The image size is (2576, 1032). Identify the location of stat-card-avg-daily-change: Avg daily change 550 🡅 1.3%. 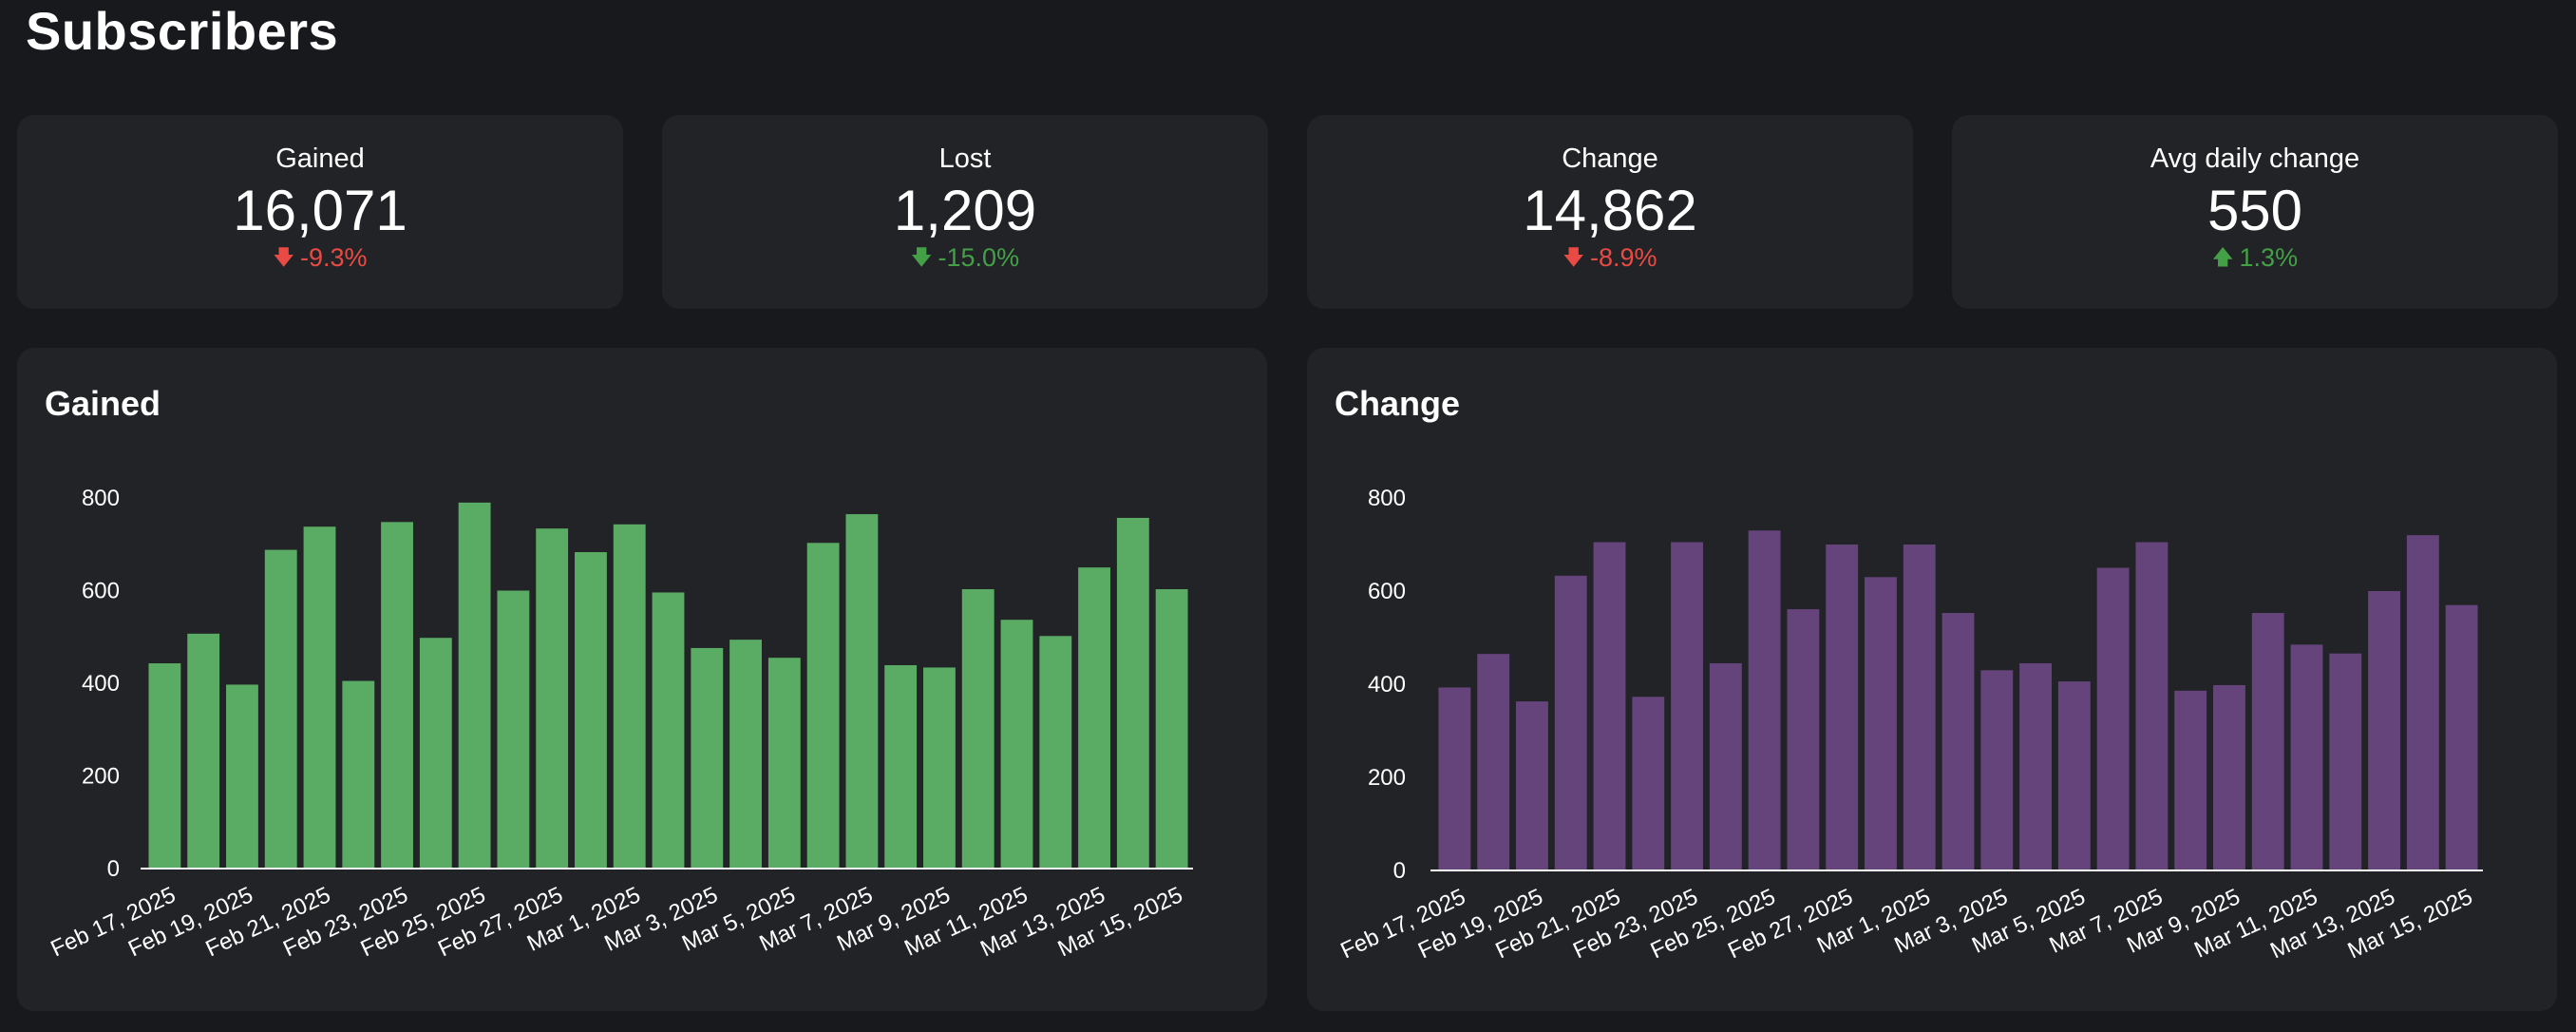
(2255, 212).